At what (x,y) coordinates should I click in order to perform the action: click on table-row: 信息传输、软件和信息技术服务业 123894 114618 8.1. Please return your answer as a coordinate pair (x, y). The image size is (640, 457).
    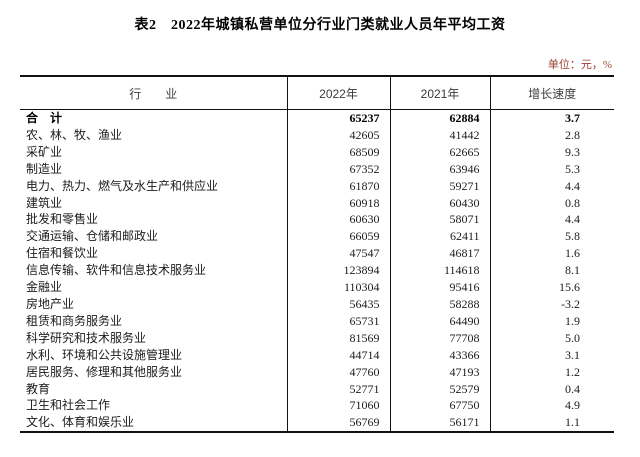
    Looking at the image, I should click on (317, 271).